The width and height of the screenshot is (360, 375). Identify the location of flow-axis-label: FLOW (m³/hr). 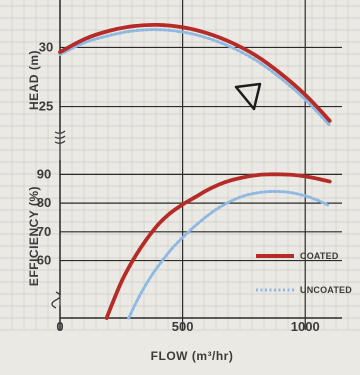
(192, 356).